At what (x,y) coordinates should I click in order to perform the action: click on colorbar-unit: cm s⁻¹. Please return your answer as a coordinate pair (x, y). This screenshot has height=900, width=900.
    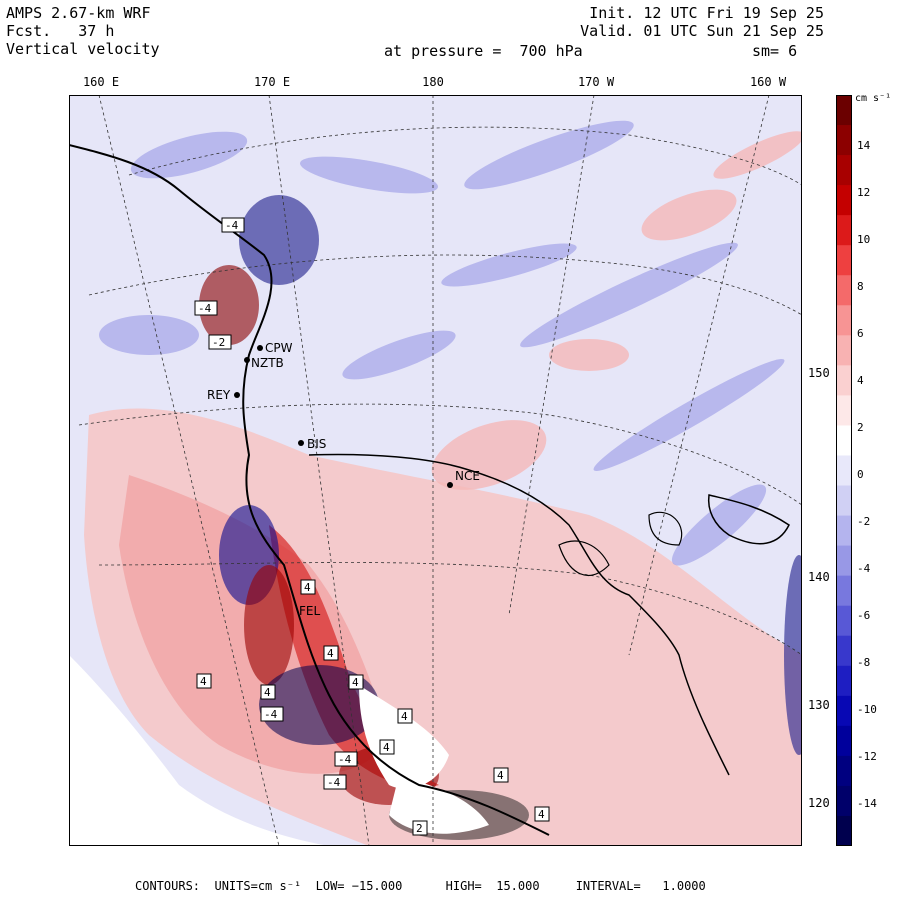
    Looking at the image, I should click on (873, 98).